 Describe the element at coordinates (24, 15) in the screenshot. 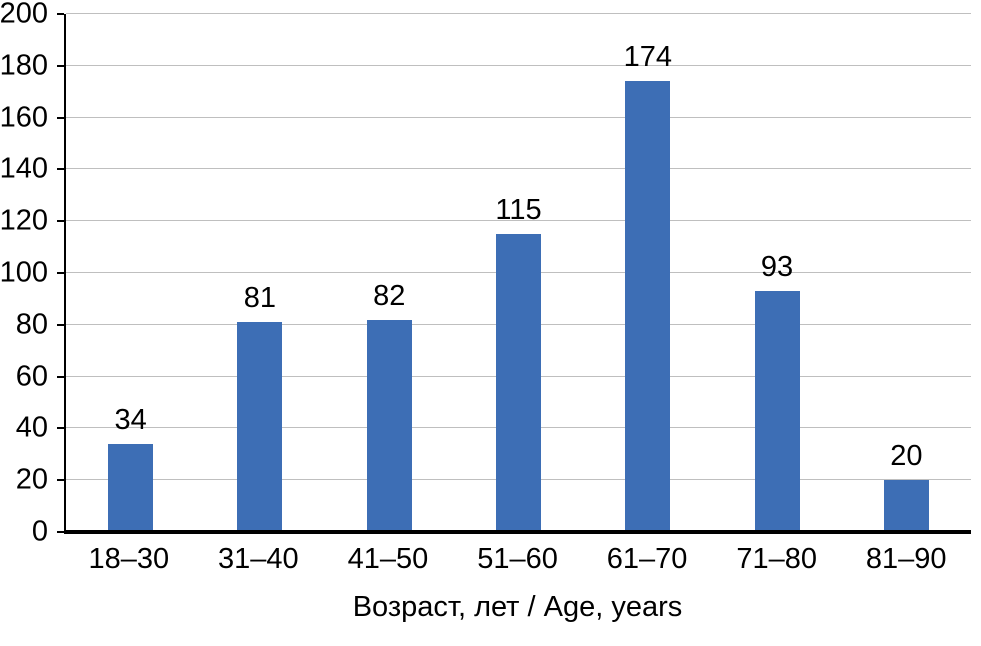

I see `y-tick-label: 200` at that location.